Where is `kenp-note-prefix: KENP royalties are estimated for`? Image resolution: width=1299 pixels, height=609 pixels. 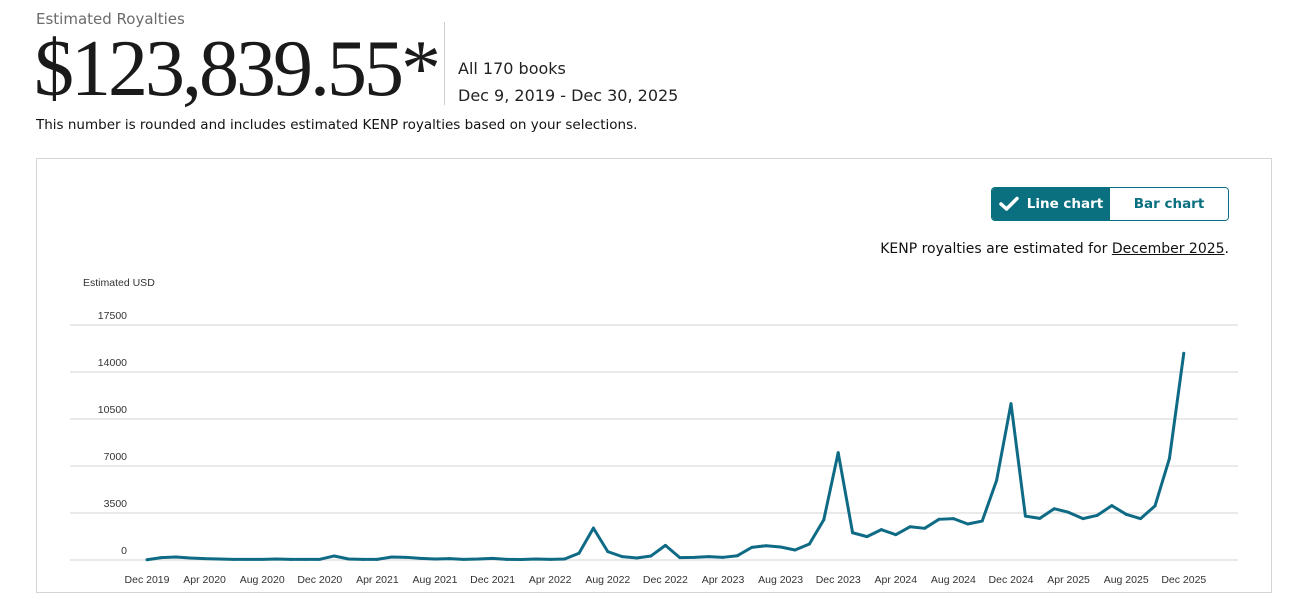
kenp-note-prefix: KENP royalties are estimated for is located at coordinates (996, 249).